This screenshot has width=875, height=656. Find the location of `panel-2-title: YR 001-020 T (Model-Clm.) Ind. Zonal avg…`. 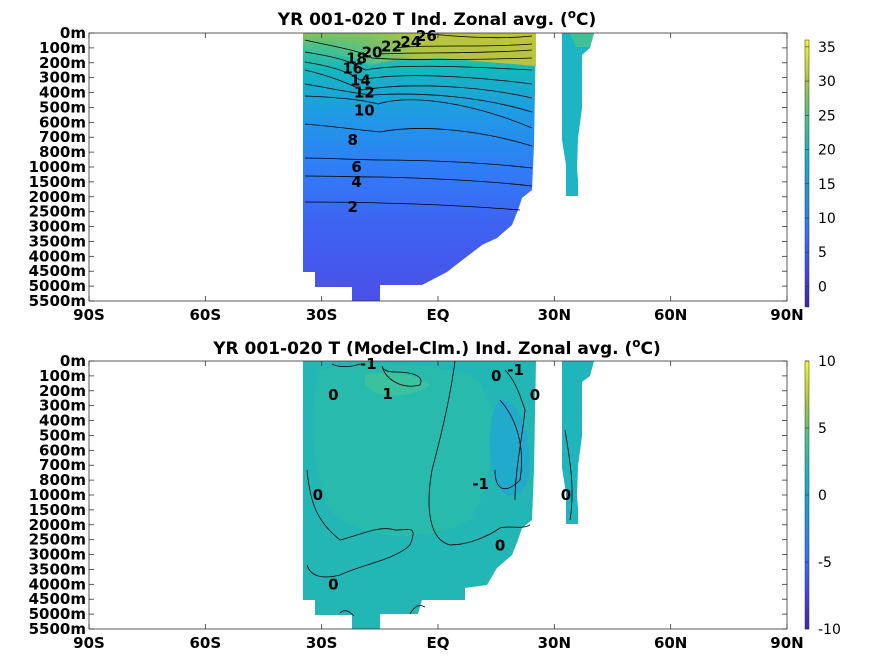

panel-2-title: YR 001-020 T (Model-Clm.) Ind. Zonal avg… is located at coordinates (436, 347).